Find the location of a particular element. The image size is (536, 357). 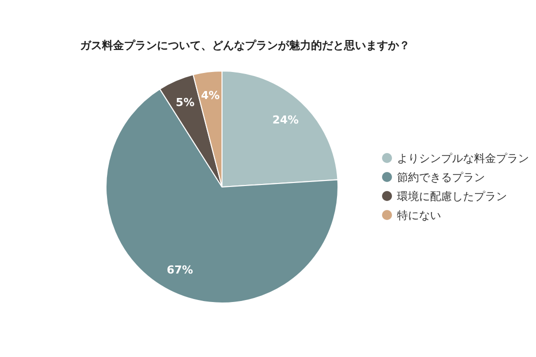

legend-label: よりシンプルな料金プラン is located at coordinates (463, 158).